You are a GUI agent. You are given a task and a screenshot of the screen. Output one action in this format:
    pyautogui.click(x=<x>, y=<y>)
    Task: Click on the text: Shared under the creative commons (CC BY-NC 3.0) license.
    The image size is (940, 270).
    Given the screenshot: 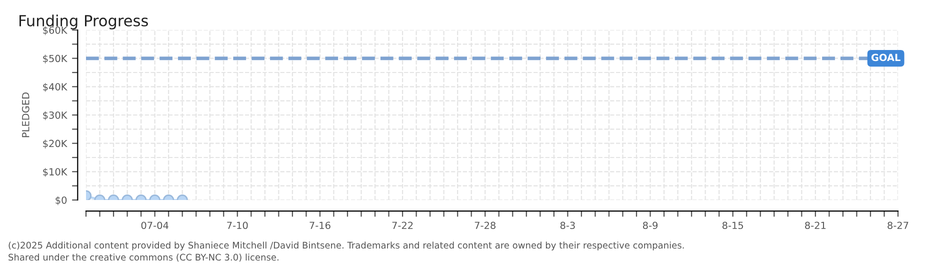 What is the action you would take?
    pyautogui.click(x=143, y=258)
    